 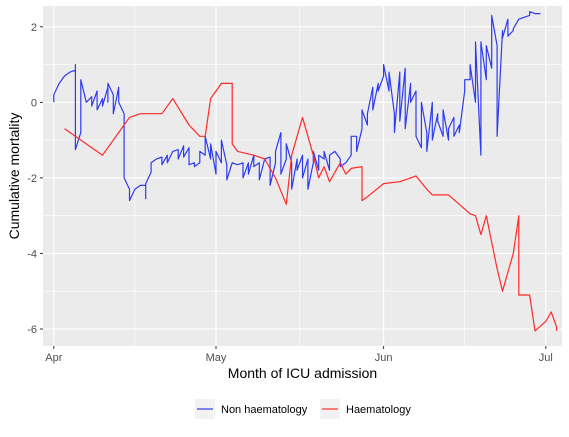 I want to click on y-tick-label: 0, so click(x=34, y=103).